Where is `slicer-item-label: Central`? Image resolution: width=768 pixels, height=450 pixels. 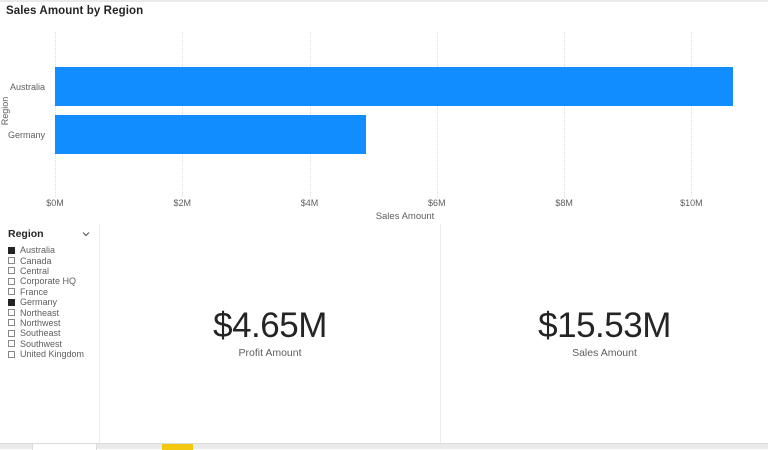
slicer-item-label: Central is located at coordinates (35, 270).